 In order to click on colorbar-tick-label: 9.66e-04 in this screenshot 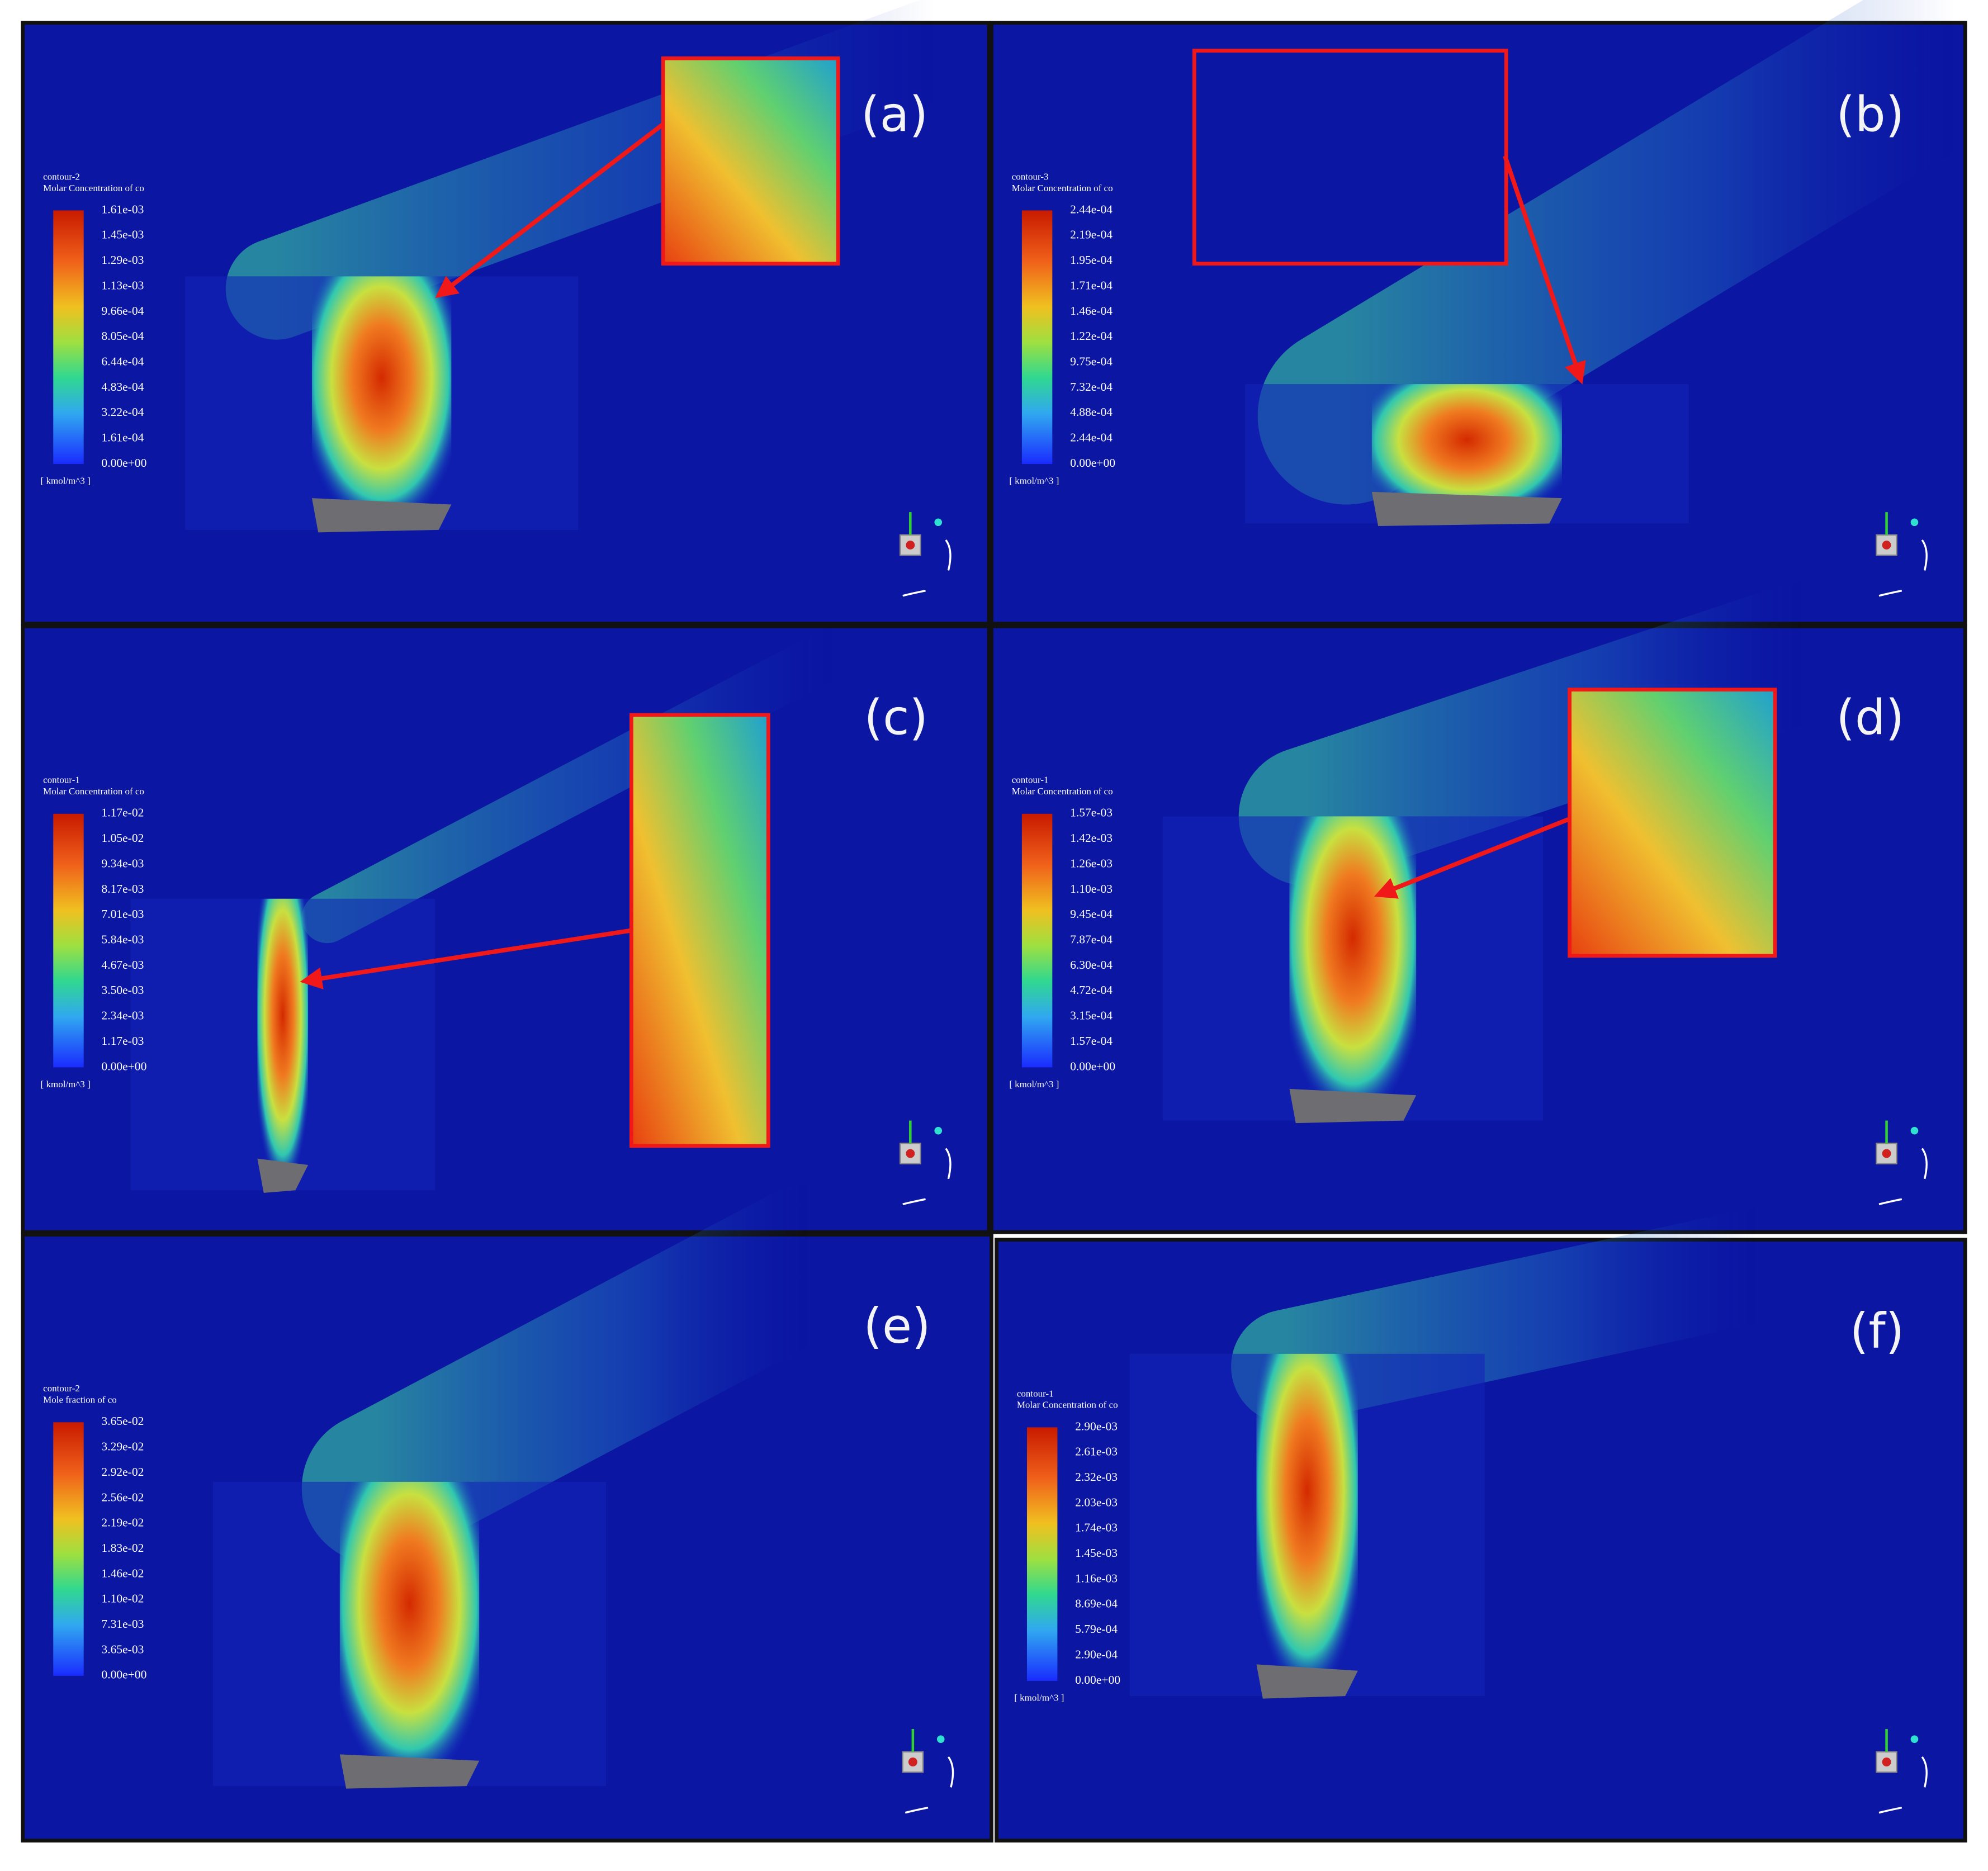, I will do `click(123, 311)`.